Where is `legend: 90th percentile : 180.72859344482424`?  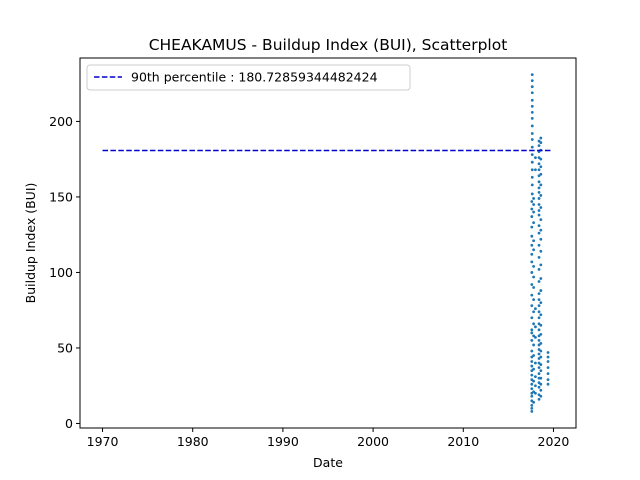 legend: 90th percentile : 180.72859344482424 is located at coordinates (248, 77).